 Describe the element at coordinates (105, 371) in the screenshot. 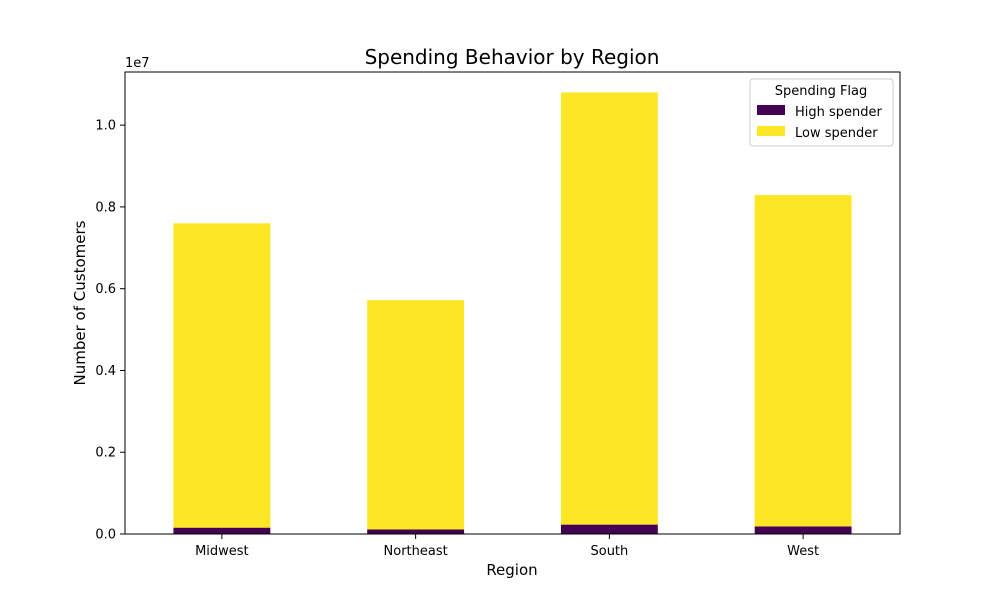

I see `y-tick-label: 0.4` at that location.